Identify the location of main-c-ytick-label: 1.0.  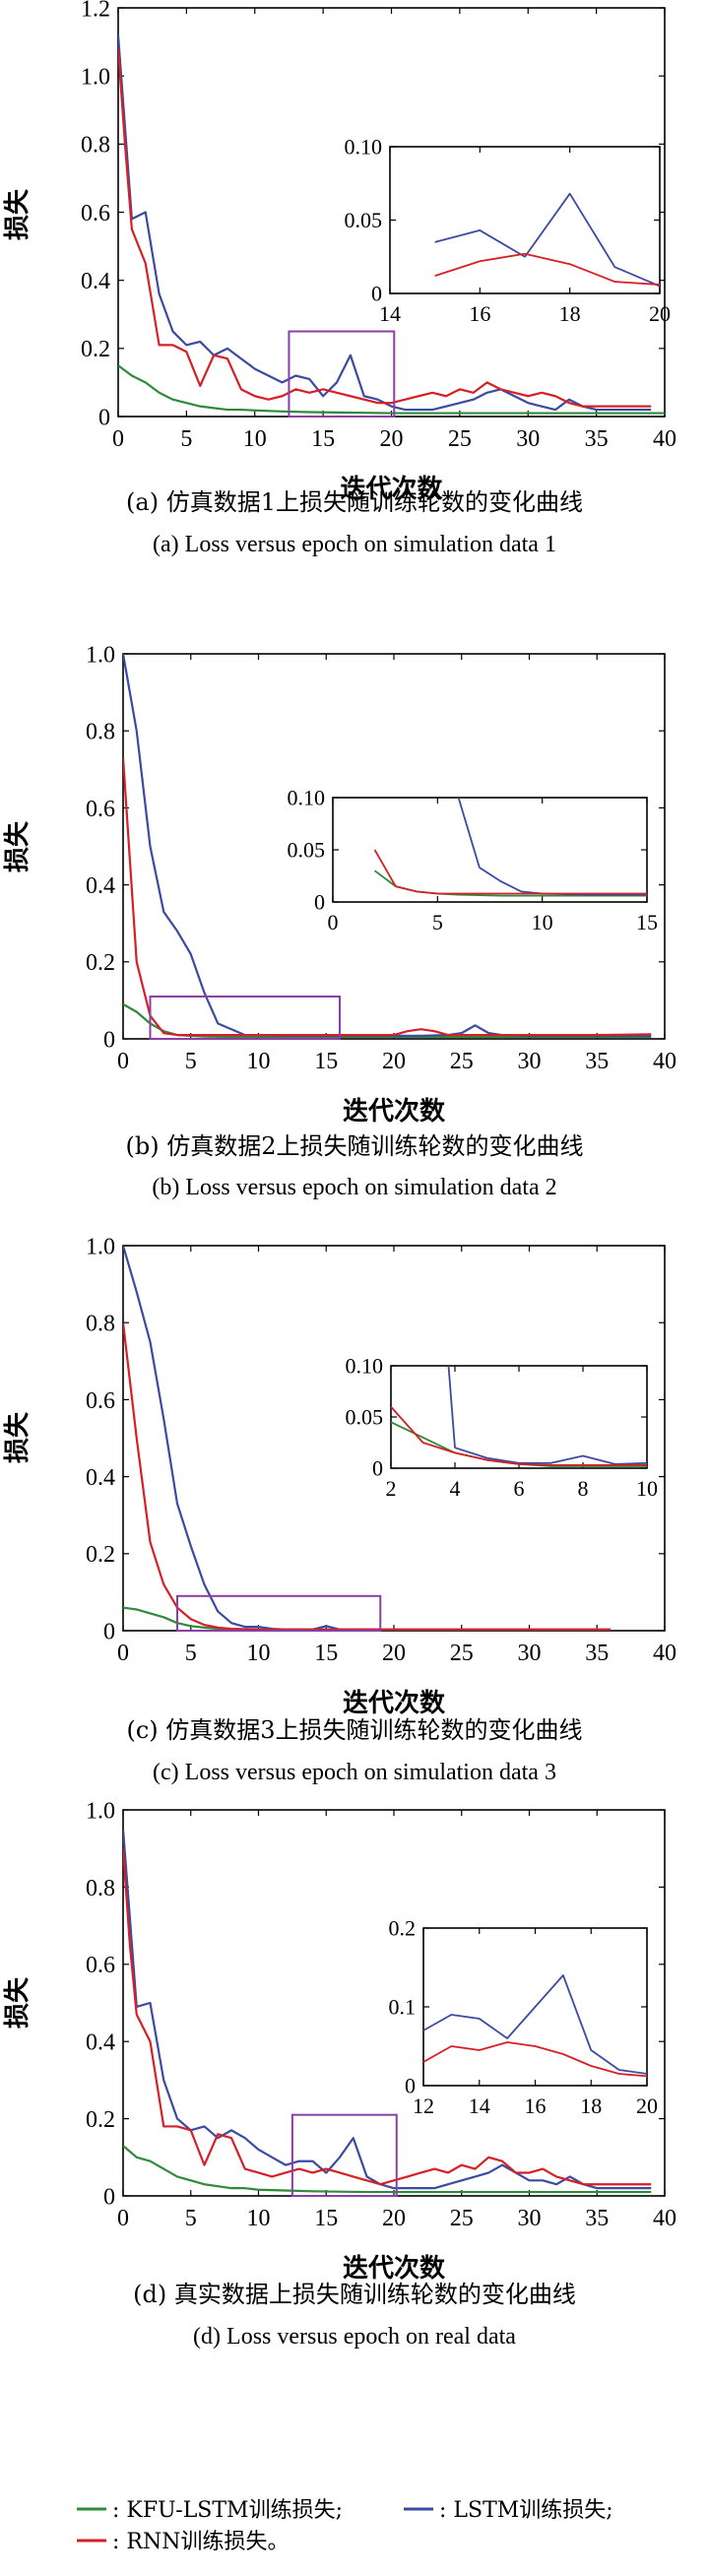
(100, 1246).